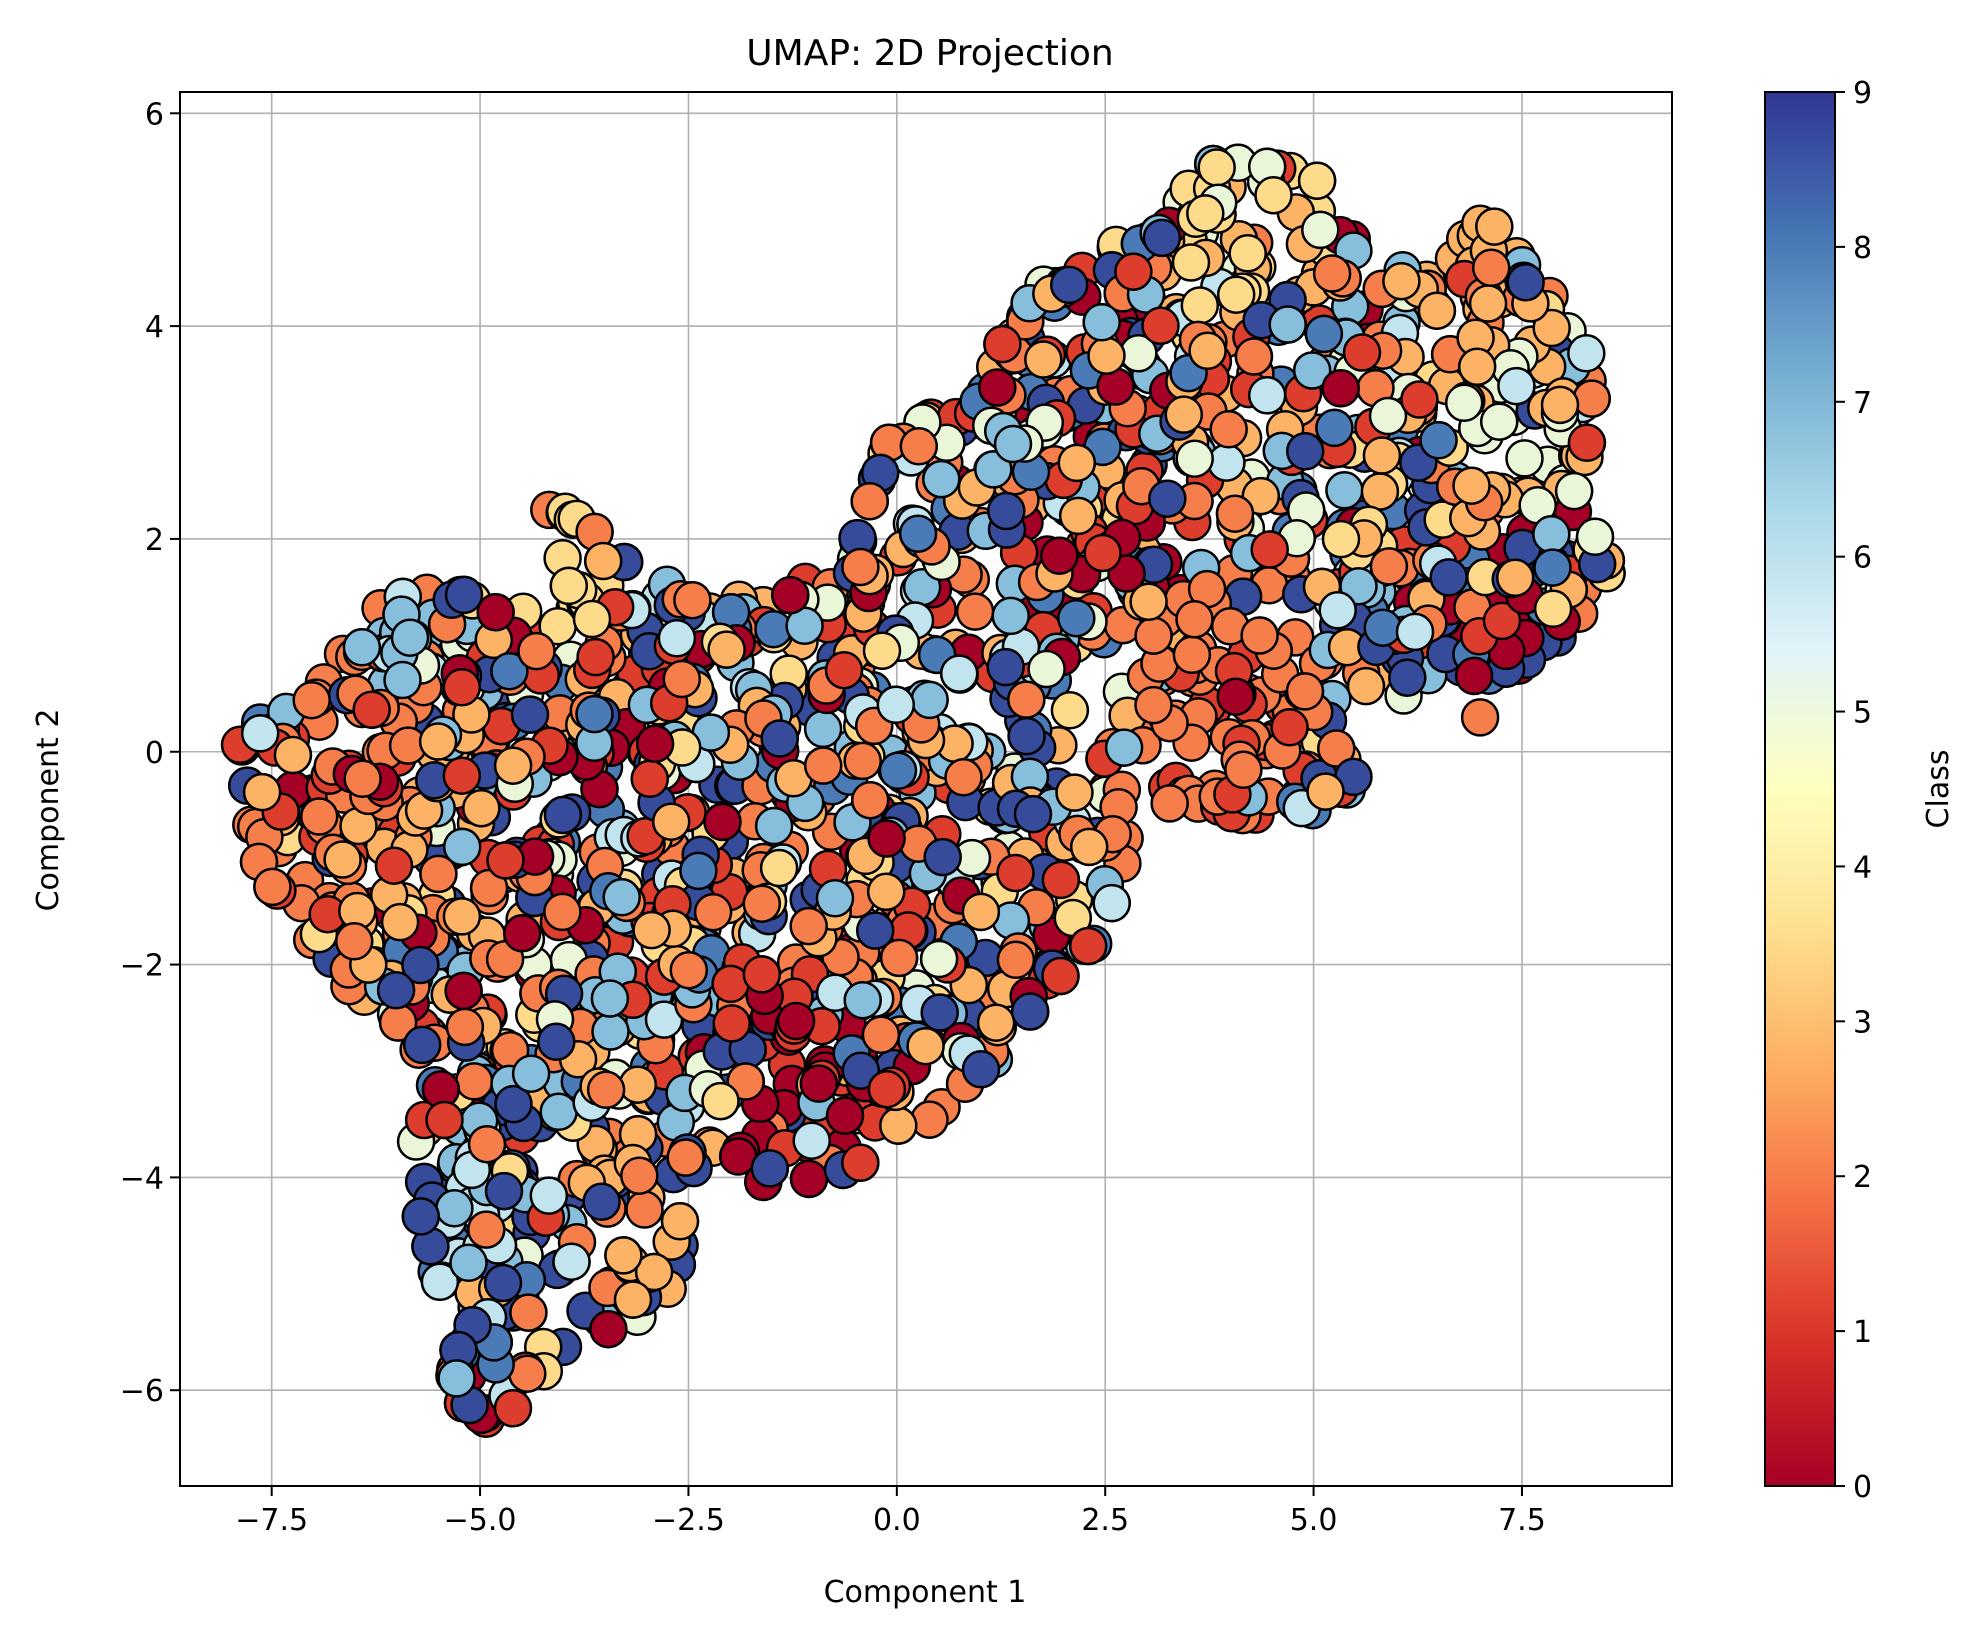  What do you see at coordinates (1522, 1520) in the screenshot?
I see `x-tick-label: 7.5` at bounding box center [1522, 1520].